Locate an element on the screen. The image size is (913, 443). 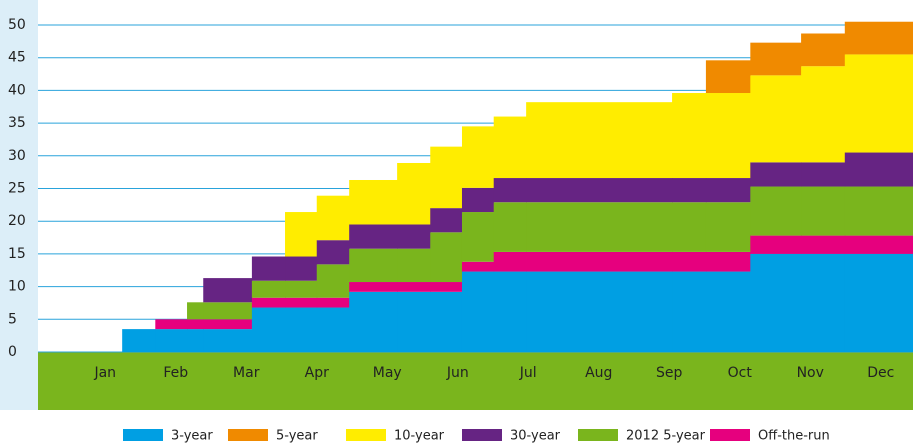
legend-label: Off-the-run is located at coordinates (794, 436).